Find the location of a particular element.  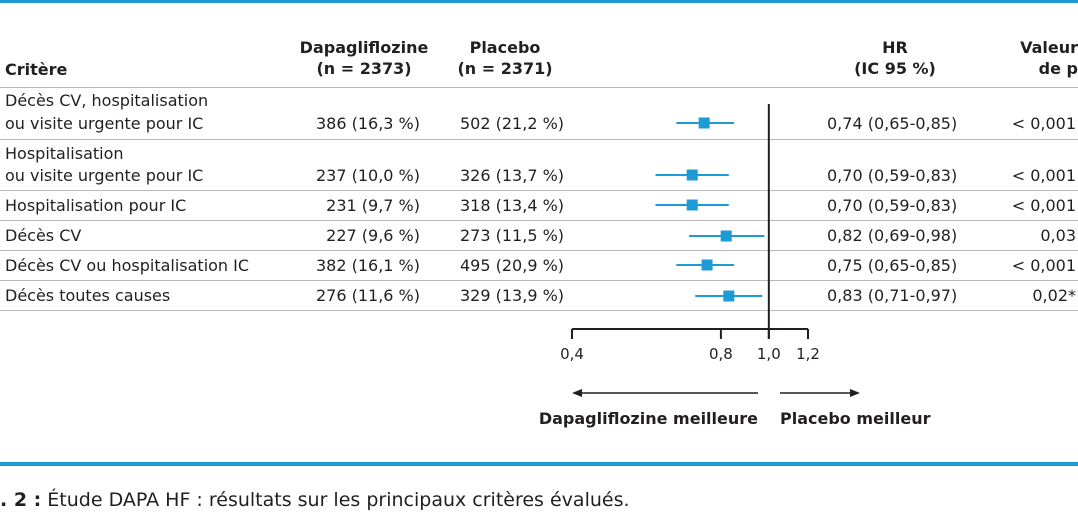

row-dapagliflozine: 386 (16,3 %) is located at coordinates (367, 123).